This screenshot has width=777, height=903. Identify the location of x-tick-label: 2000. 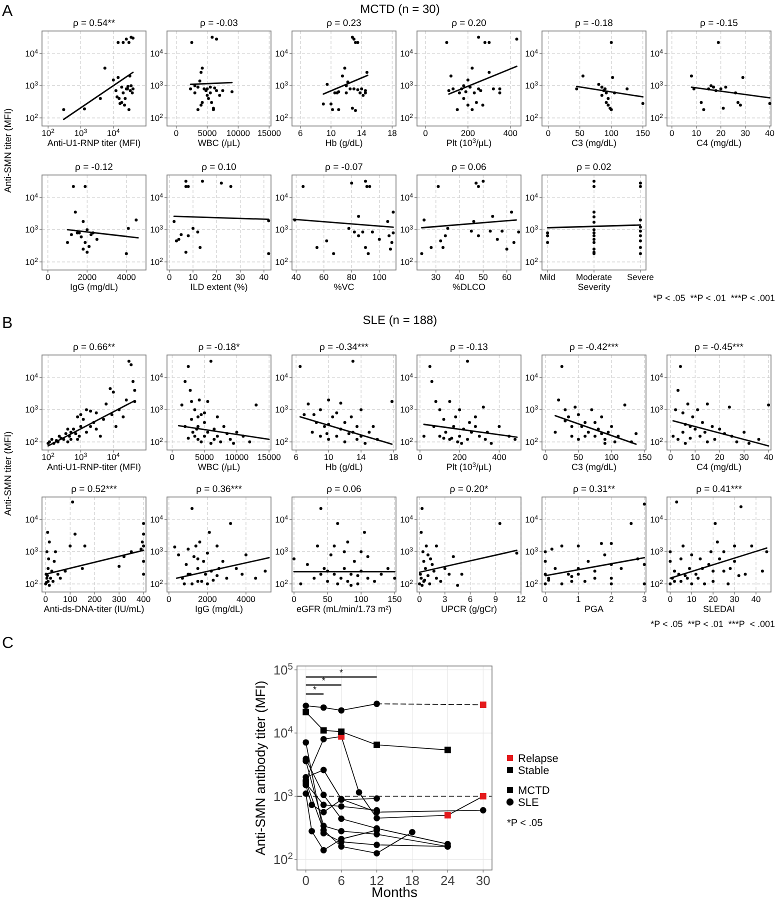
(208, 599).